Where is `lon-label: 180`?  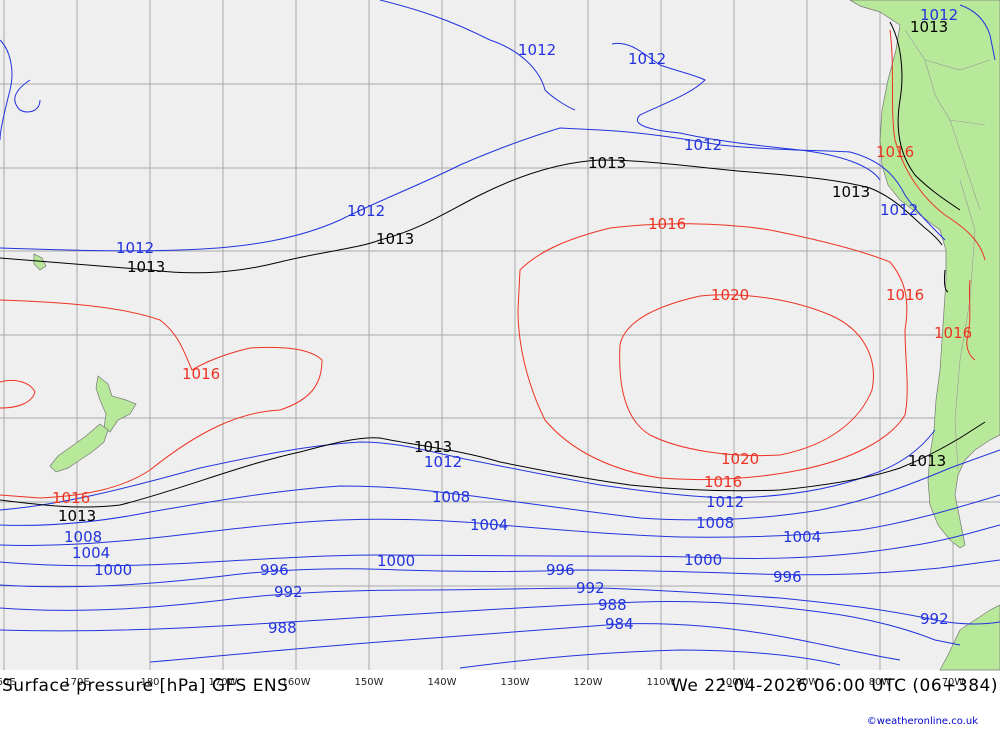
lon-label: 180 is located at coordinates (149, 682).